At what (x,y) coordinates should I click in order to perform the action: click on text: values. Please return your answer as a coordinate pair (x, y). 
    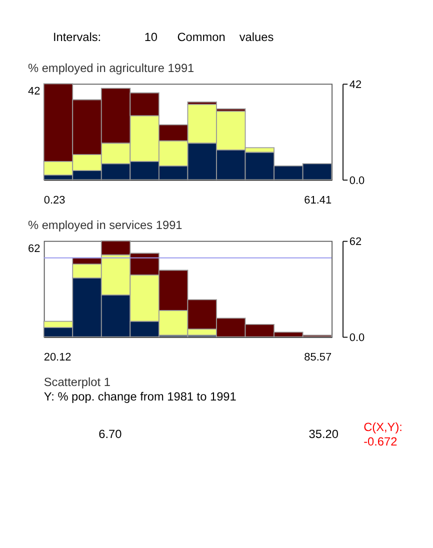
    Looking at the image, I should click on (256, 37).